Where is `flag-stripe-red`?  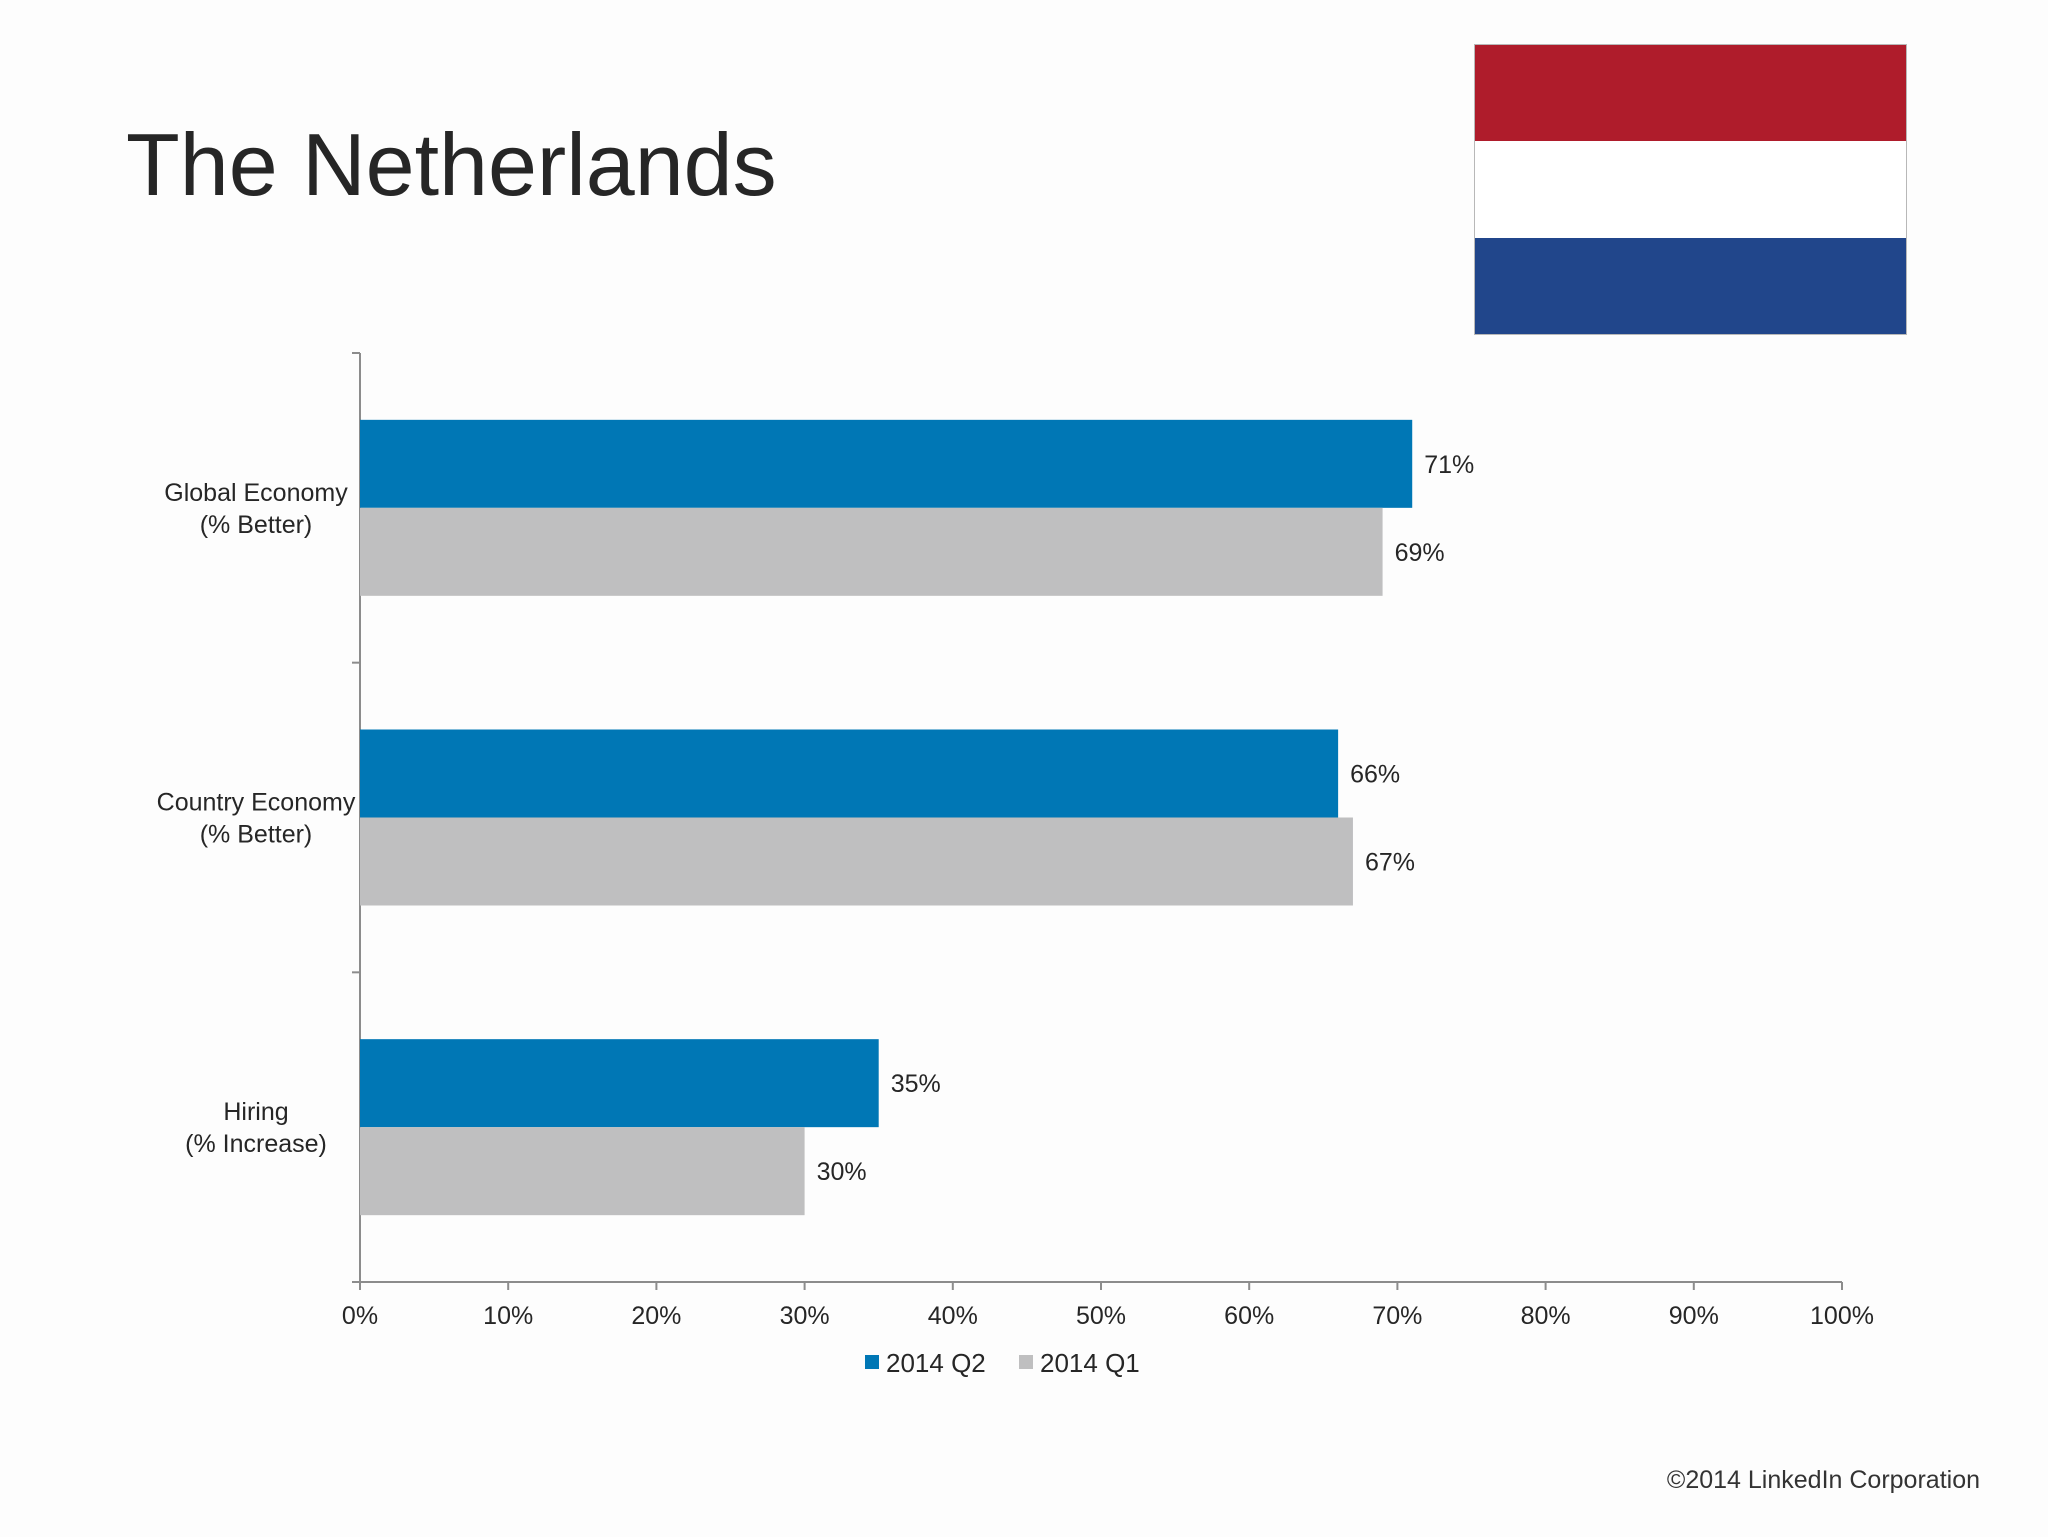 flag-stripe-red is located at coordinates (1690, 93).